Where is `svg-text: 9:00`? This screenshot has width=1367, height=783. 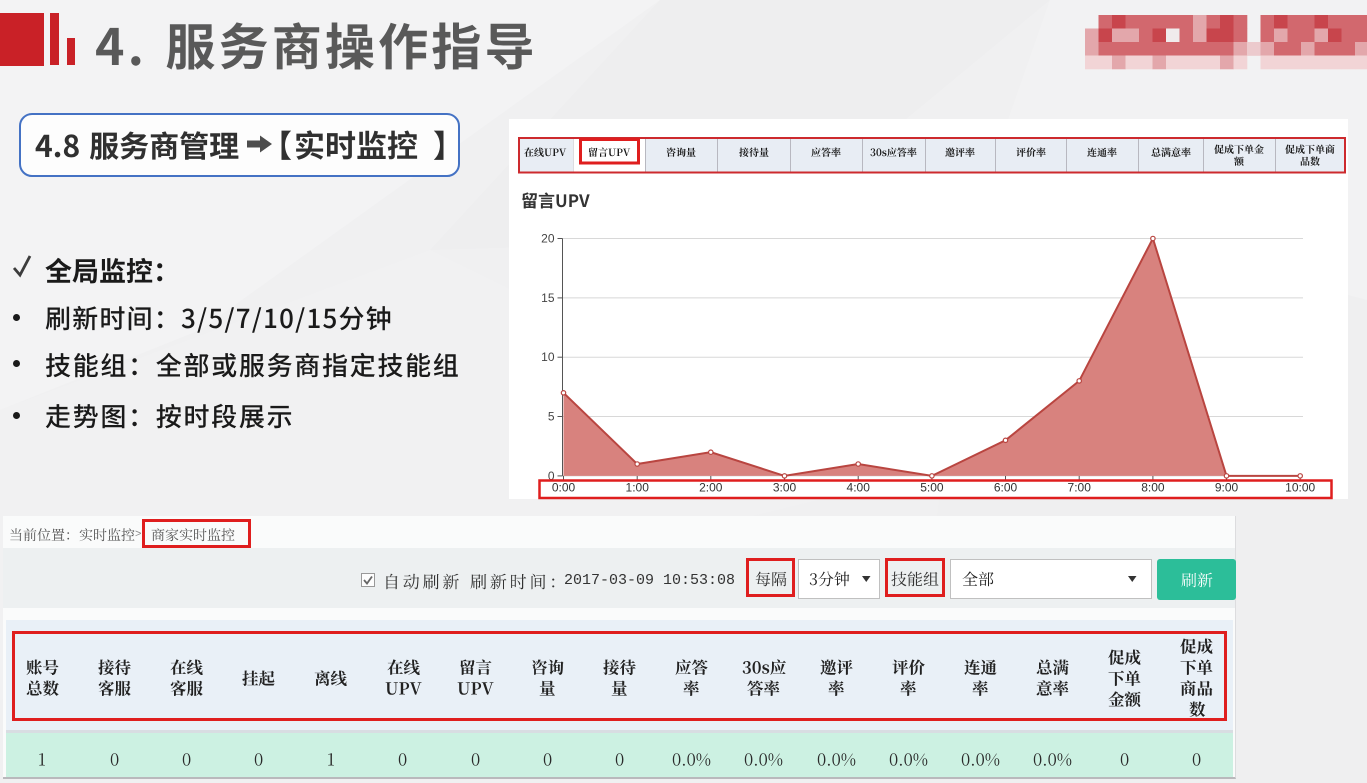 svg-text: 9:00 is located at coordinates (1227, 488).